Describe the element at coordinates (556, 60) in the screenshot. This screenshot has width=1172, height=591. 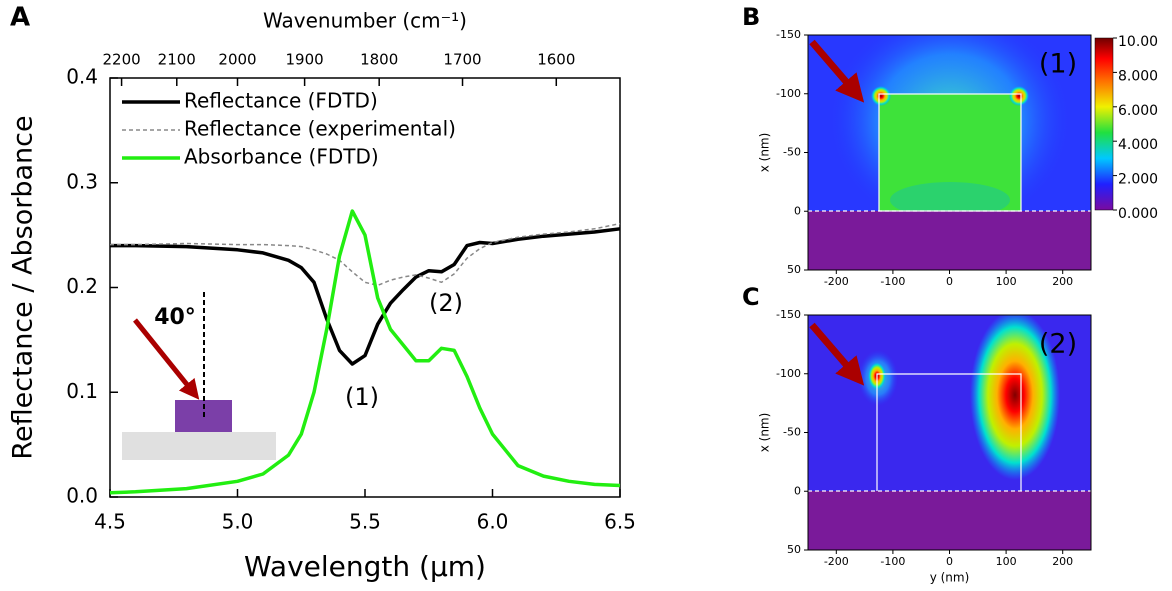
I see `x2-tick-label: 1600` at that location.